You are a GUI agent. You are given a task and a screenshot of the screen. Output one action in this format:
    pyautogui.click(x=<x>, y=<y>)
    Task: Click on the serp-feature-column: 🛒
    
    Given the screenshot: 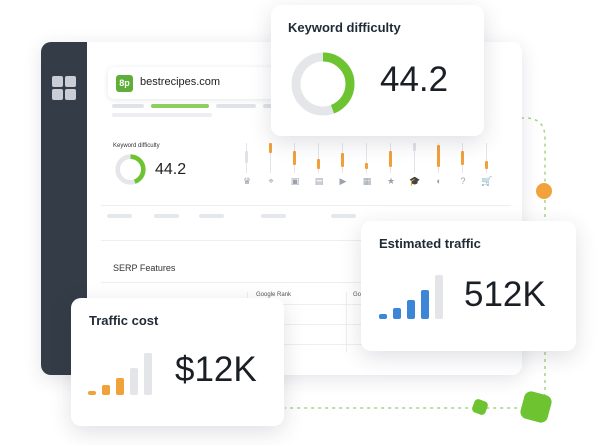 What is the action you would take?
    pyautogui.click(x=487, y=165)
    